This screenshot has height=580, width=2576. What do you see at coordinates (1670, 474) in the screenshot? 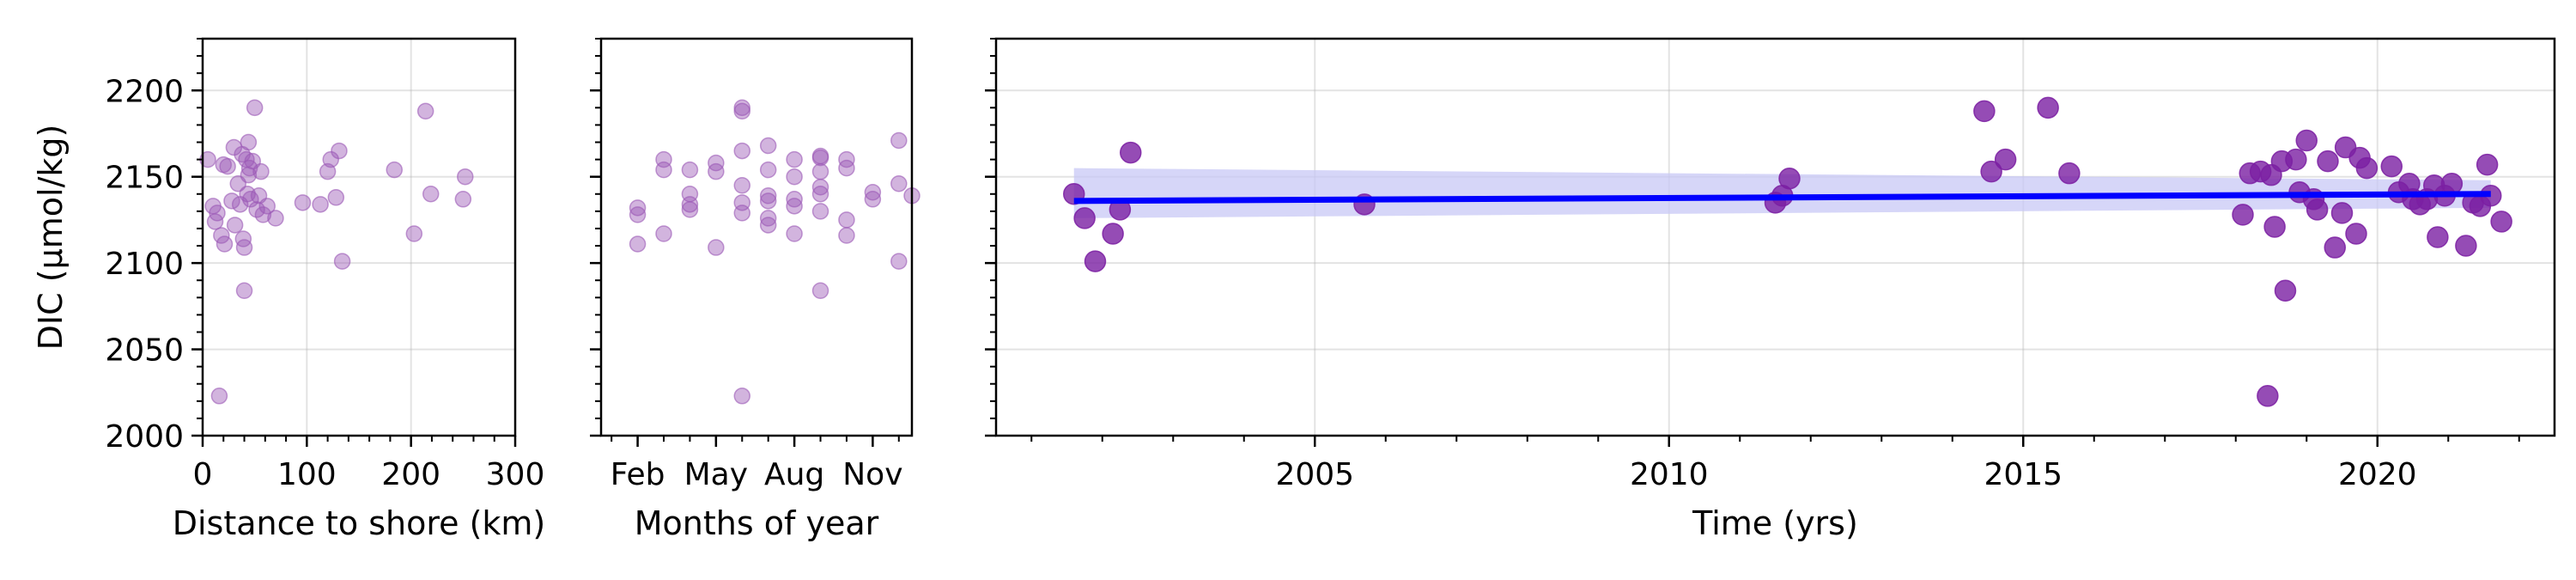
I see `time-x-tick-label-1: 2010` at bounding box center [1670, 474].